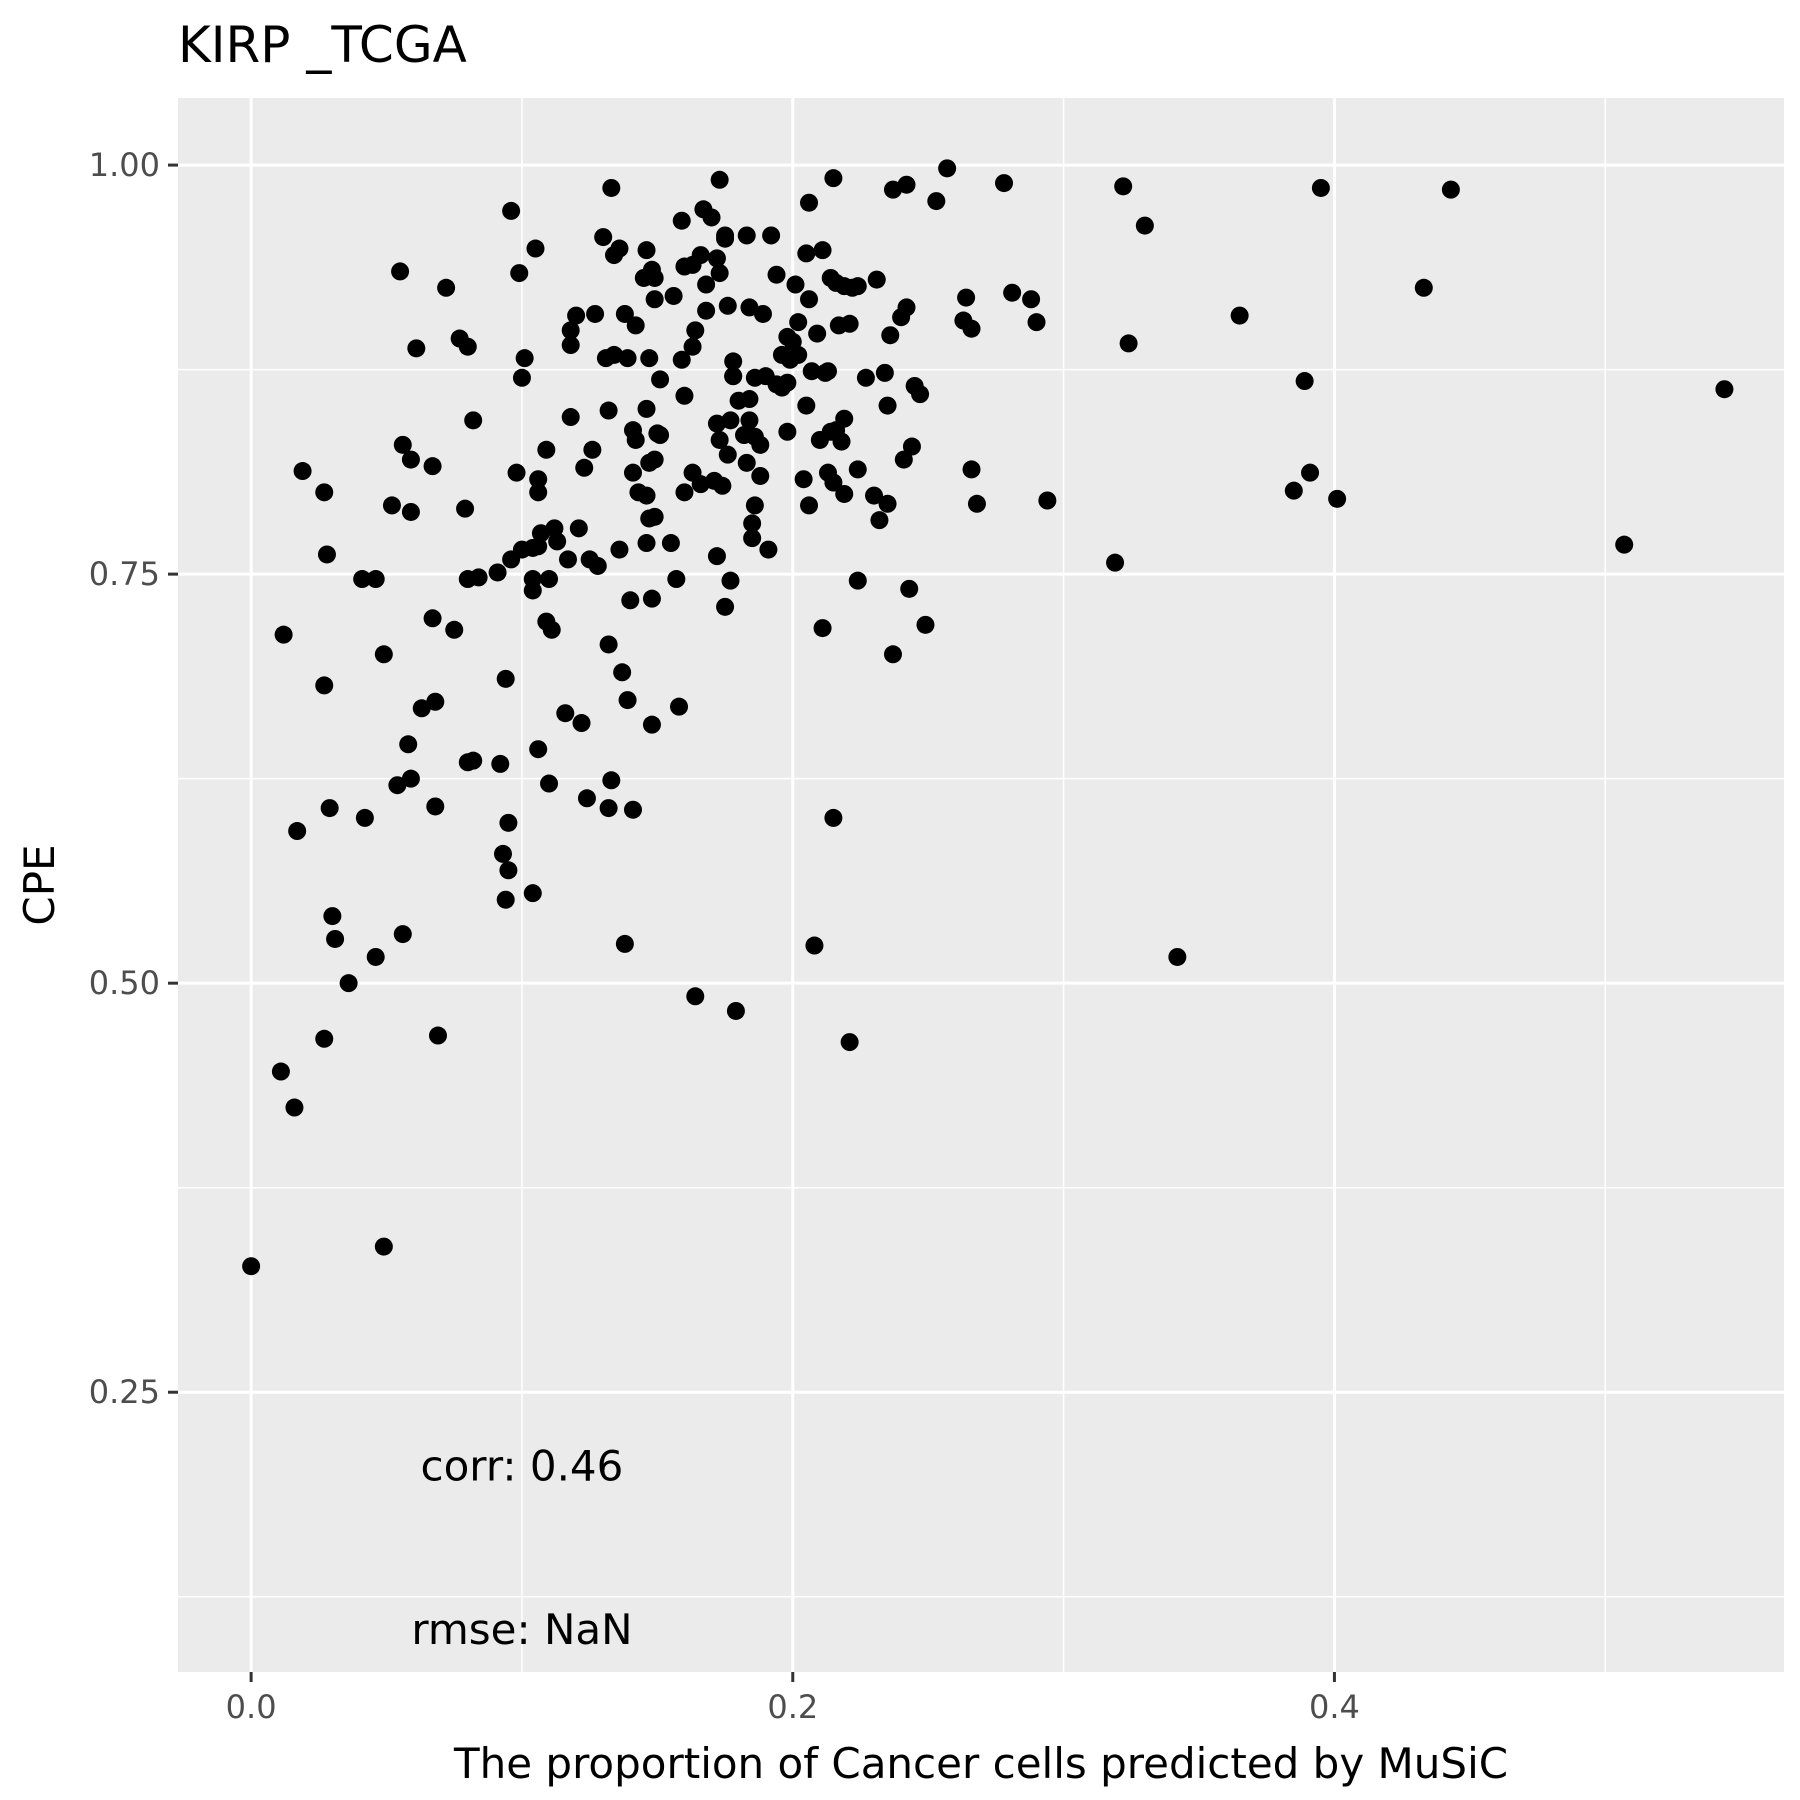  What do you see at coordinates (322, 45) in the screenshot?
I see `chart-title: KIRP _TCGA` at bounding box center [322, 45].